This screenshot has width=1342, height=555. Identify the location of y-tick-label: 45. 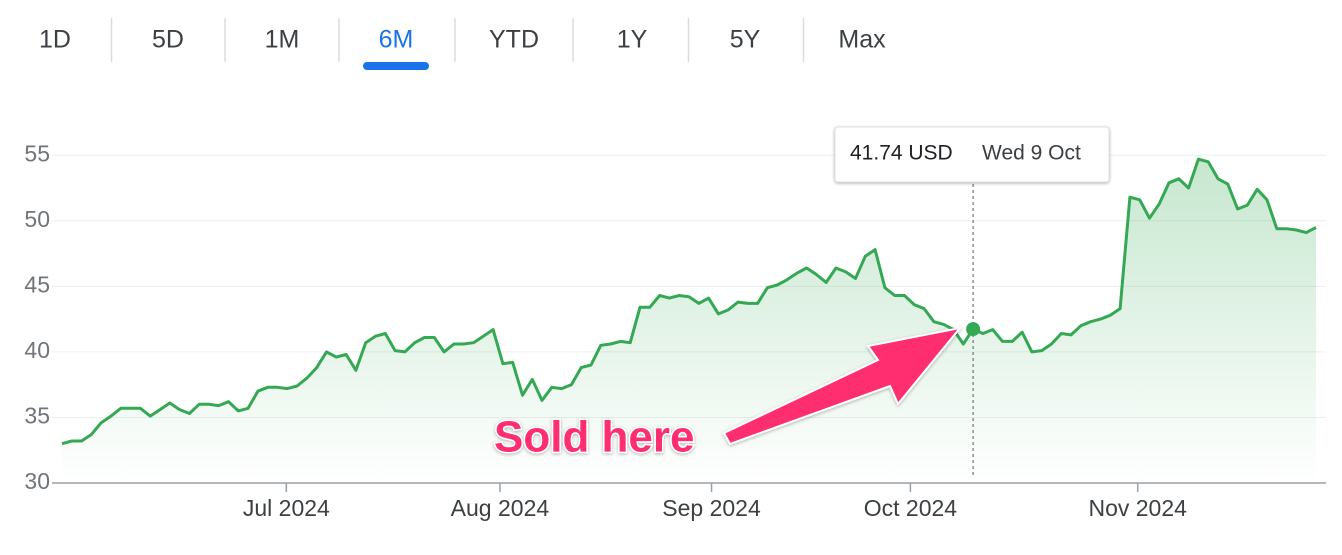
(37, 284).